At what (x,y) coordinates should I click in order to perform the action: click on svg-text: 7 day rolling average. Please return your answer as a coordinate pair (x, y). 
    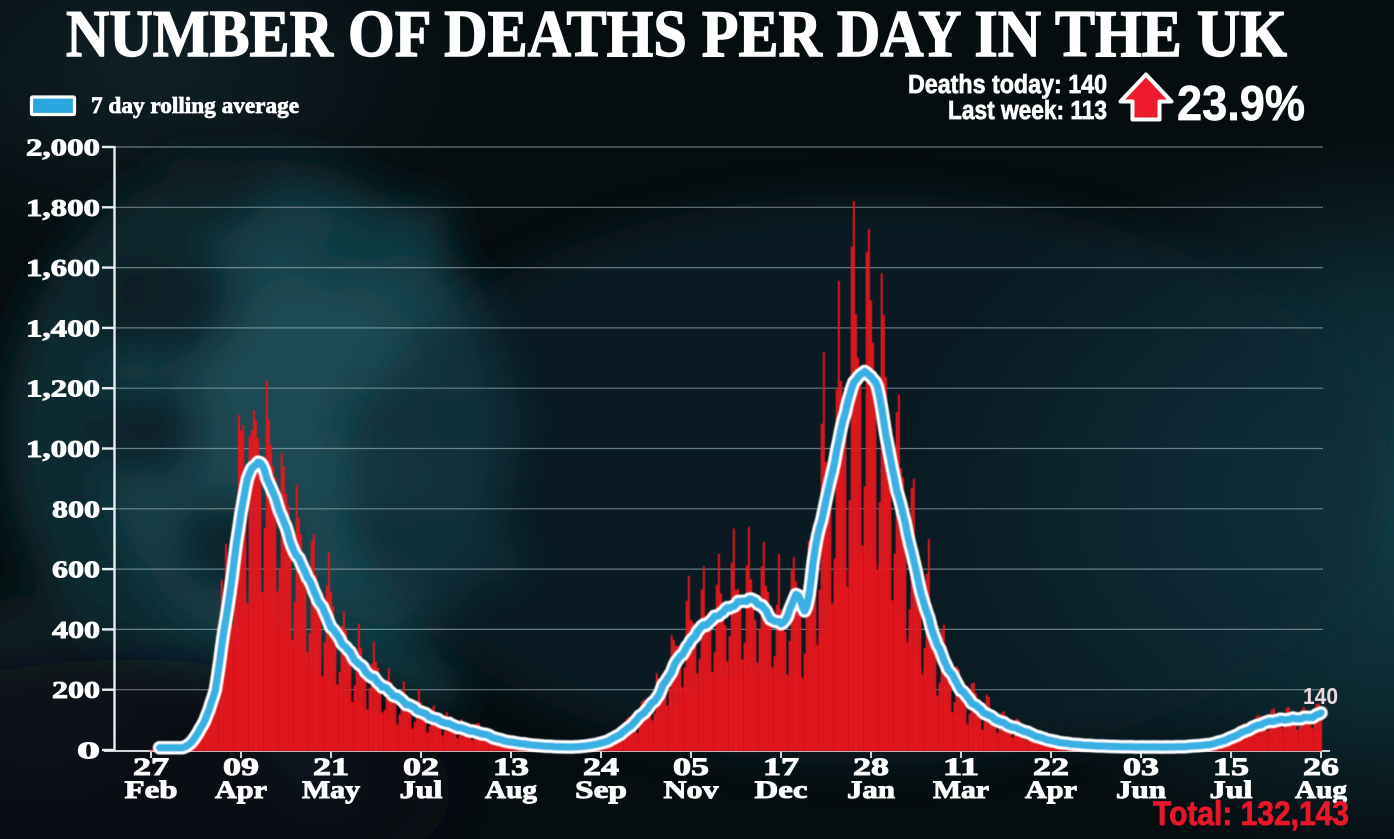
    Looking at the image, I should click on (195, 105).